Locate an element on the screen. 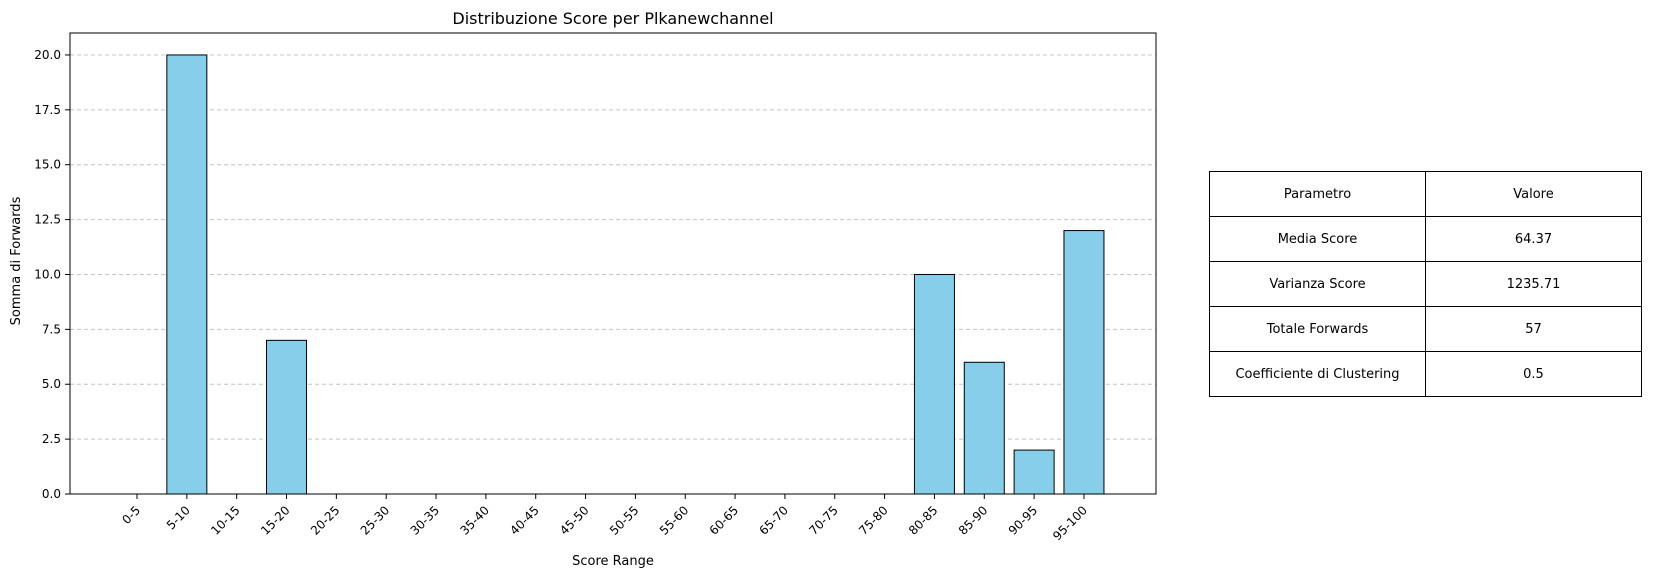 This screenshot has width=1653, height=578. x-tick-label: 70-75 is located at coordinates (823, 520).